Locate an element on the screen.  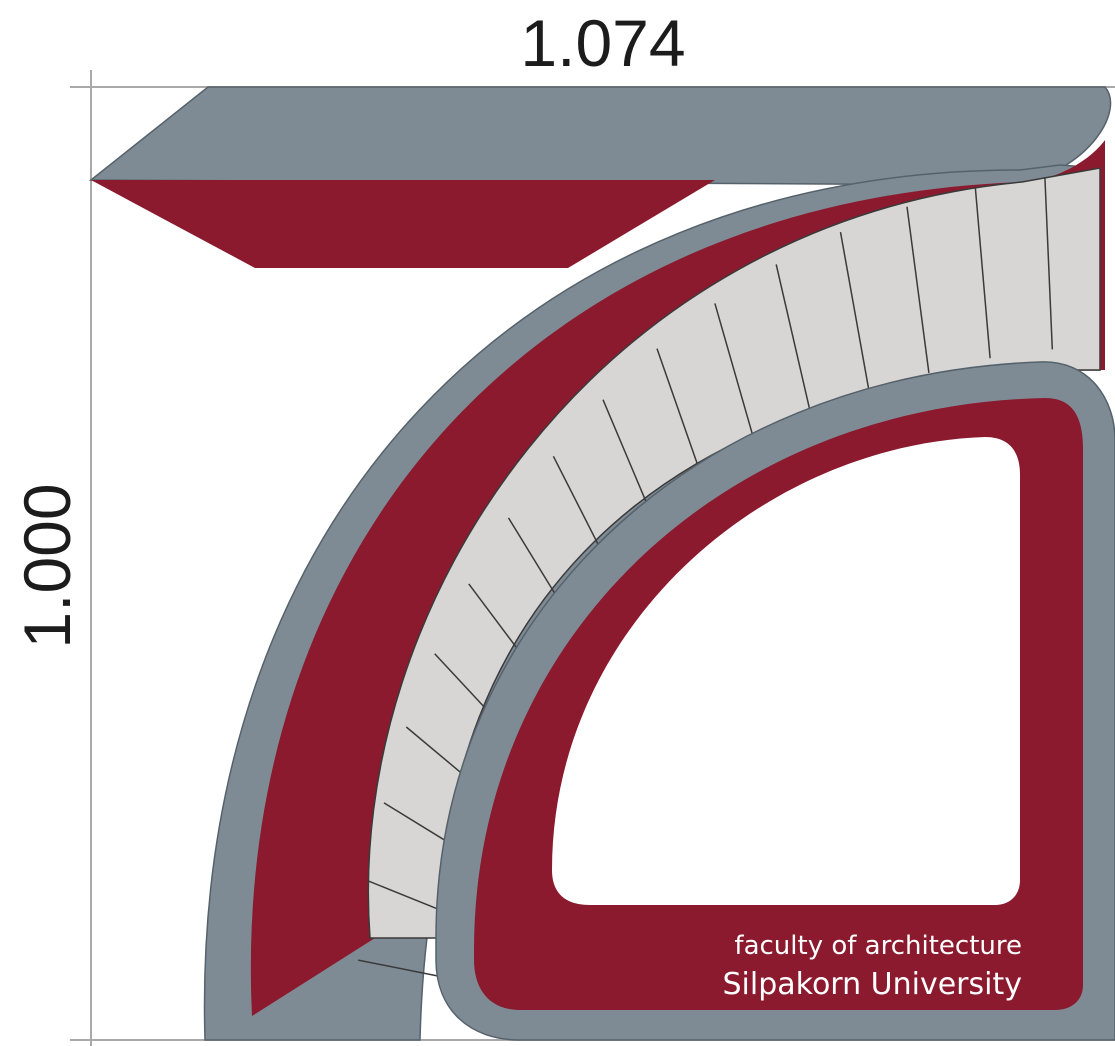
logo-text-line2: Silpakorn University is located at coordinates (873, 984).